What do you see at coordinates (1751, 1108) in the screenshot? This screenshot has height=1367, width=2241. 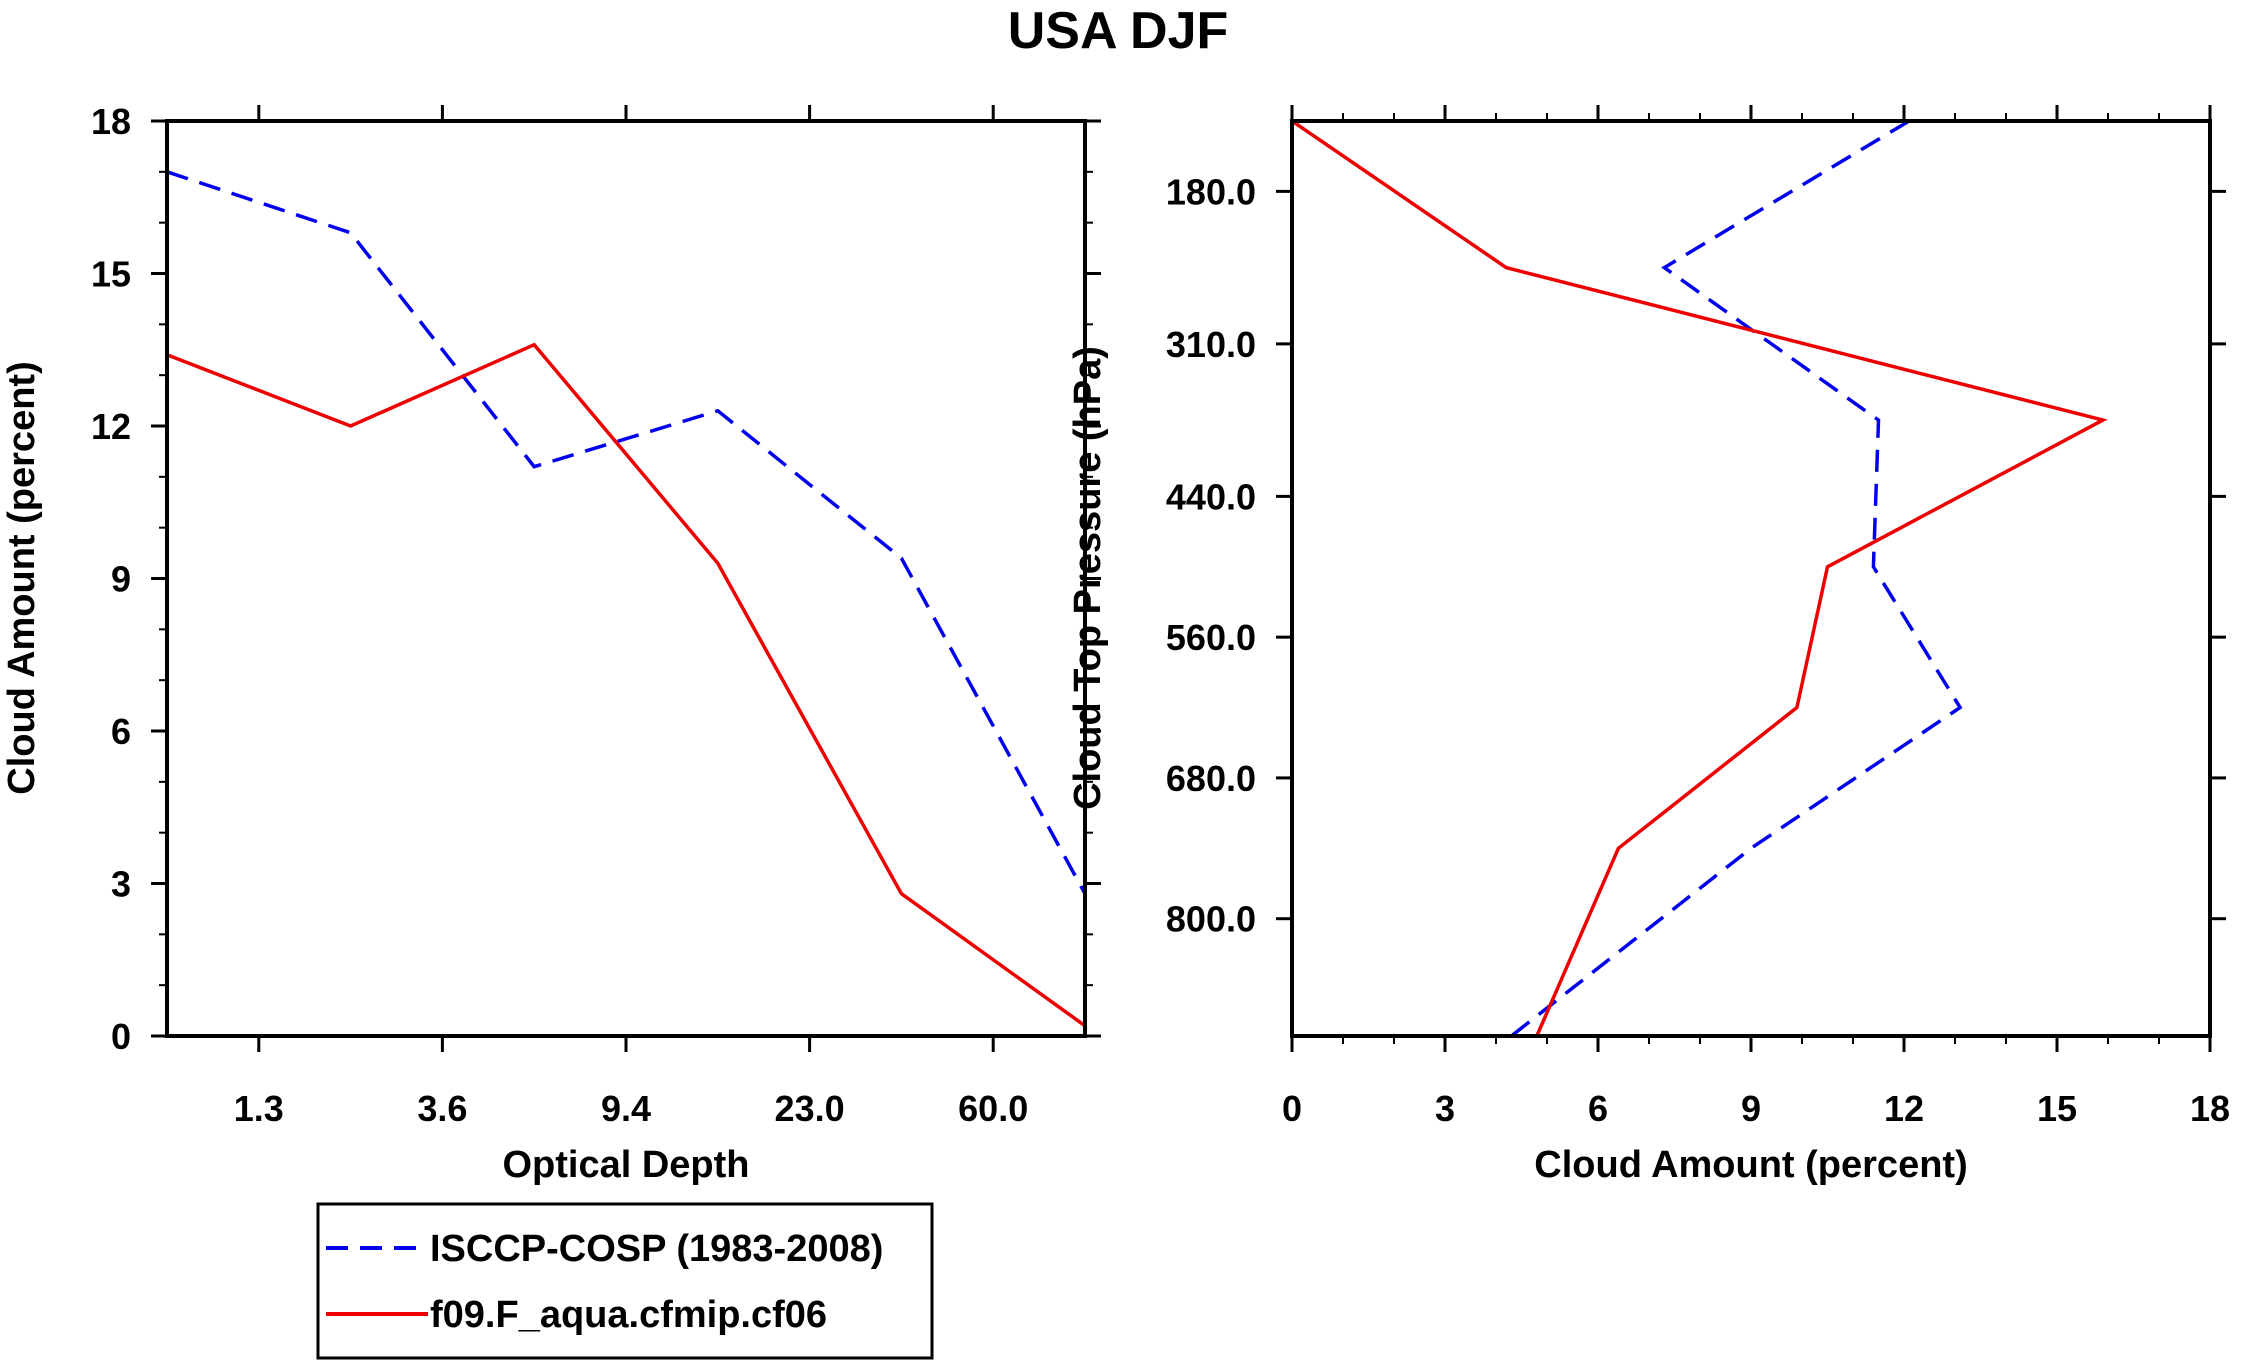 I see `right-x-tick-label: 9` at bounding box center [1751, 1108].